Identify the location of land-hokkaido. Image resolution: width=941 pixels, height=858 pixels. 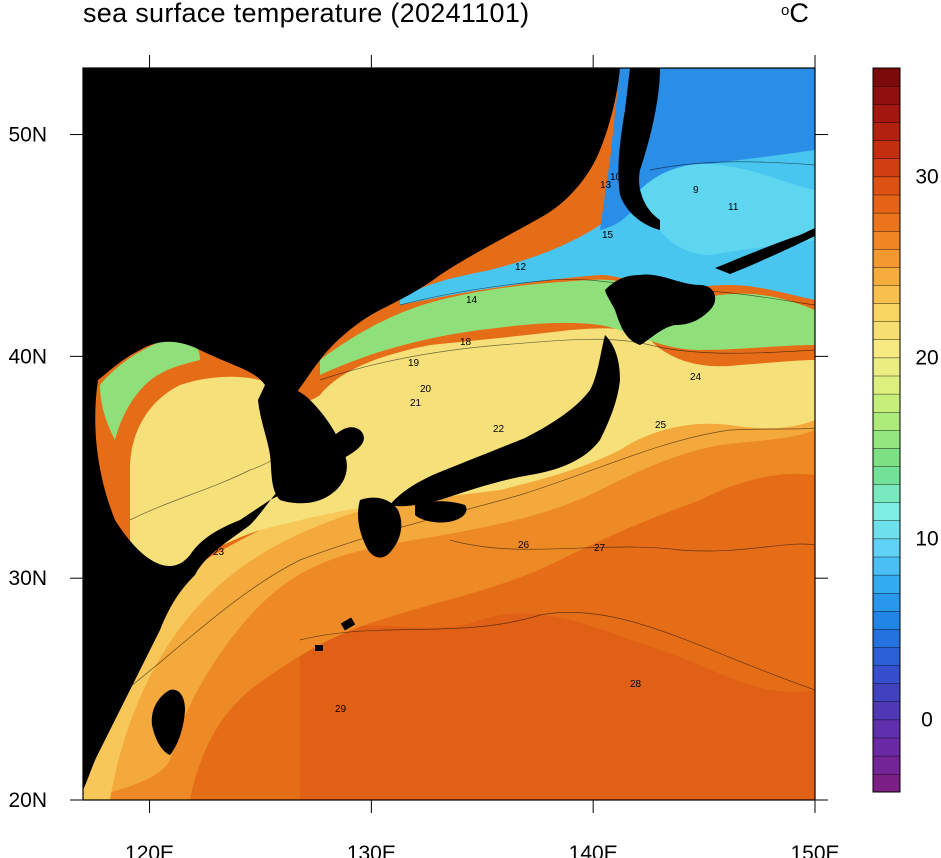
(660, 309).